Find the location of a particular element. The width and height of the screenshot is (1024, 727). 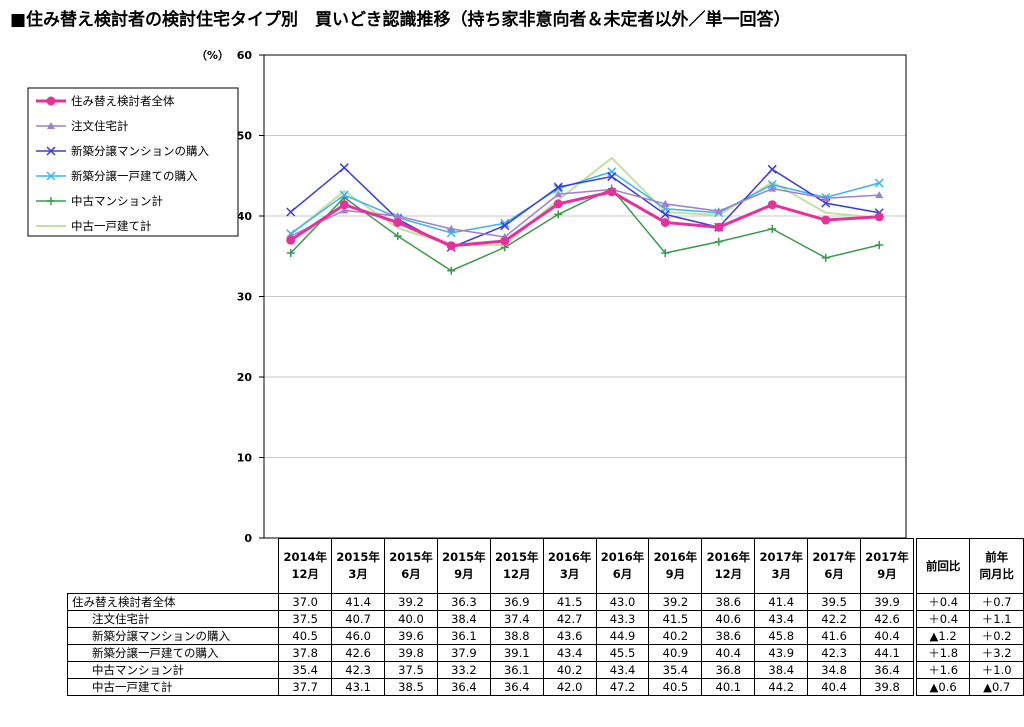

prev-change-header: 前回比 is located at coordinates (943, 566).